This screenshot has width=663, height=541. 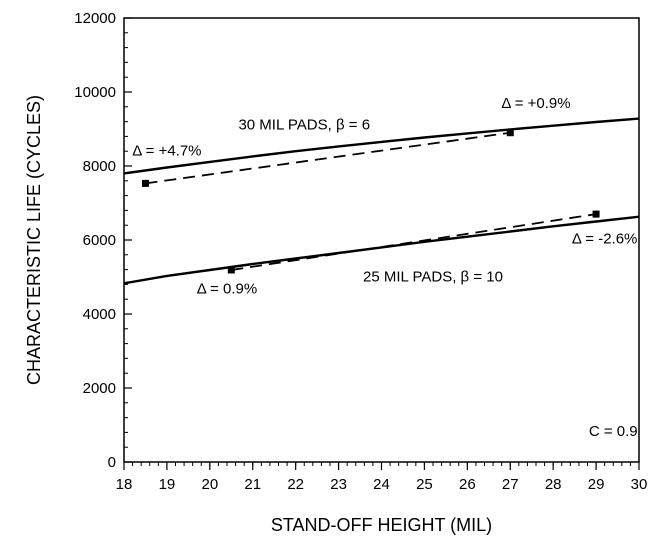 I want to click on annotation-label: Δ = 0.9%, so click(x=227, y=289).